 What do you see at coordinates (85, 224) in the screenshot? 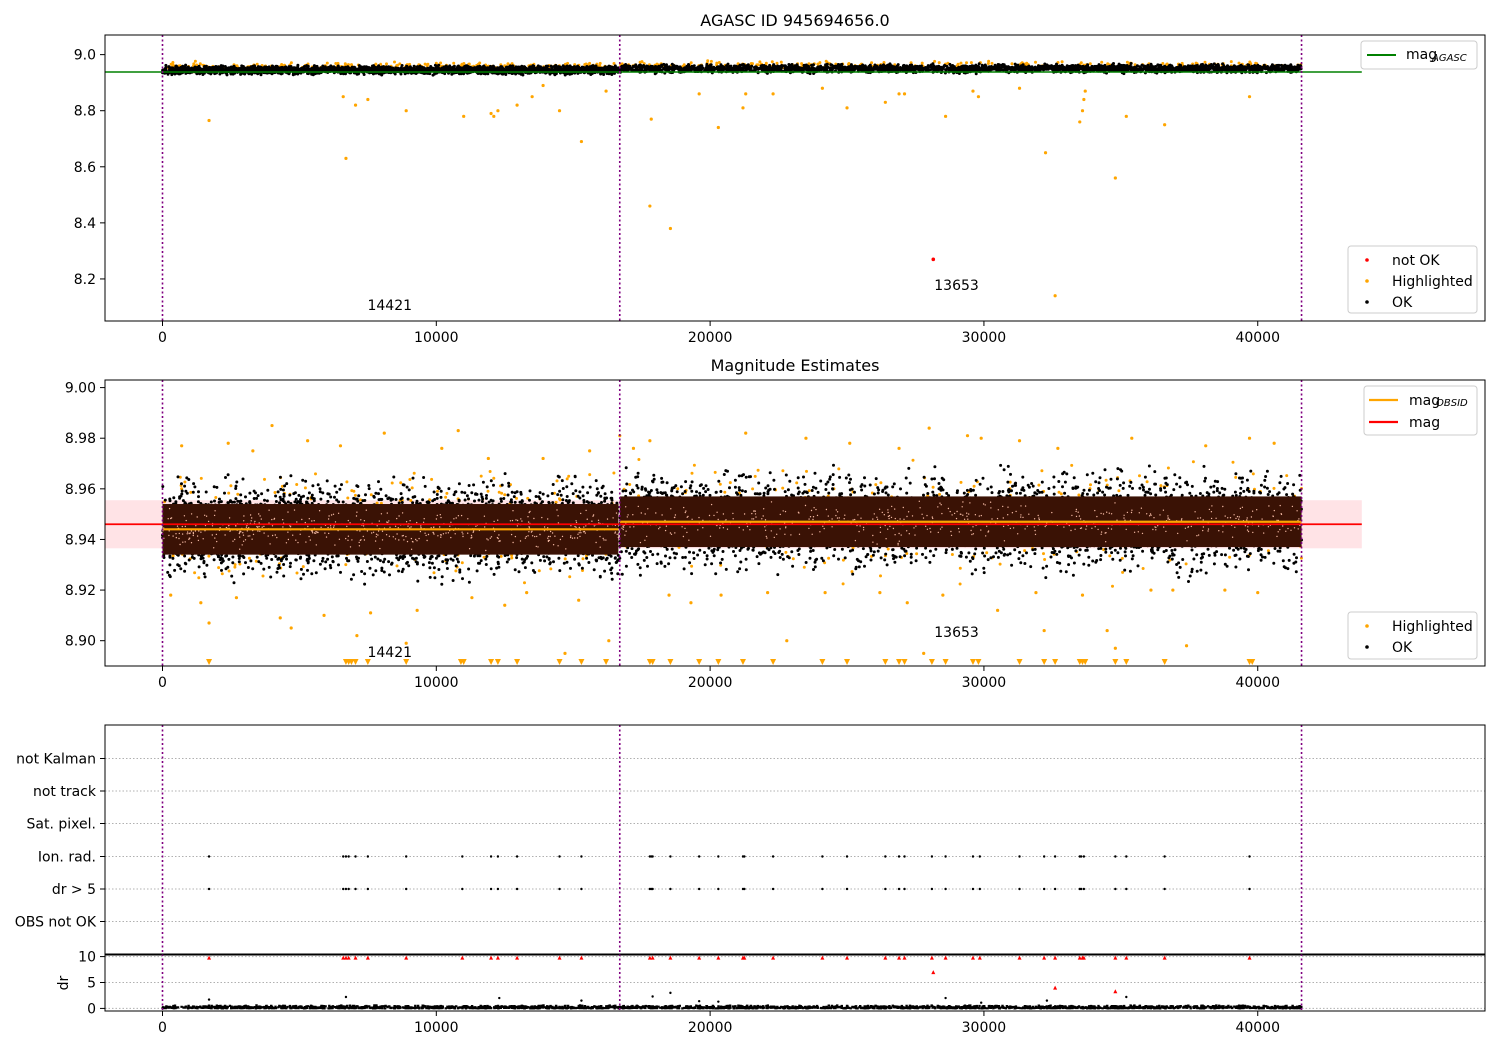
I see `agasc-ytick-label: 8.4` at bounding box center [85, 224].